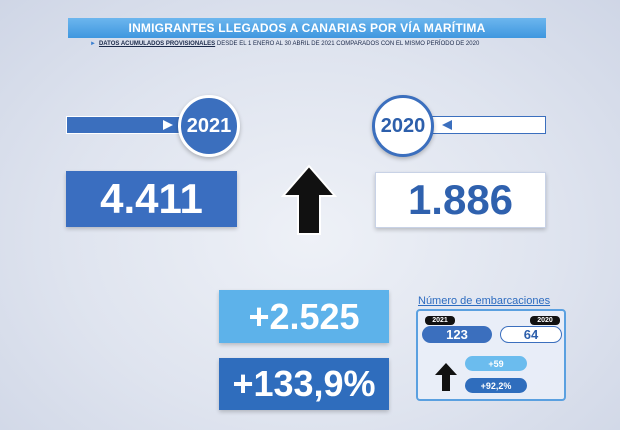 The image size is (620, 430). Describe the element at coordinates (209, 126) in the screenshot. I see `year-badge: 2021` at that location.